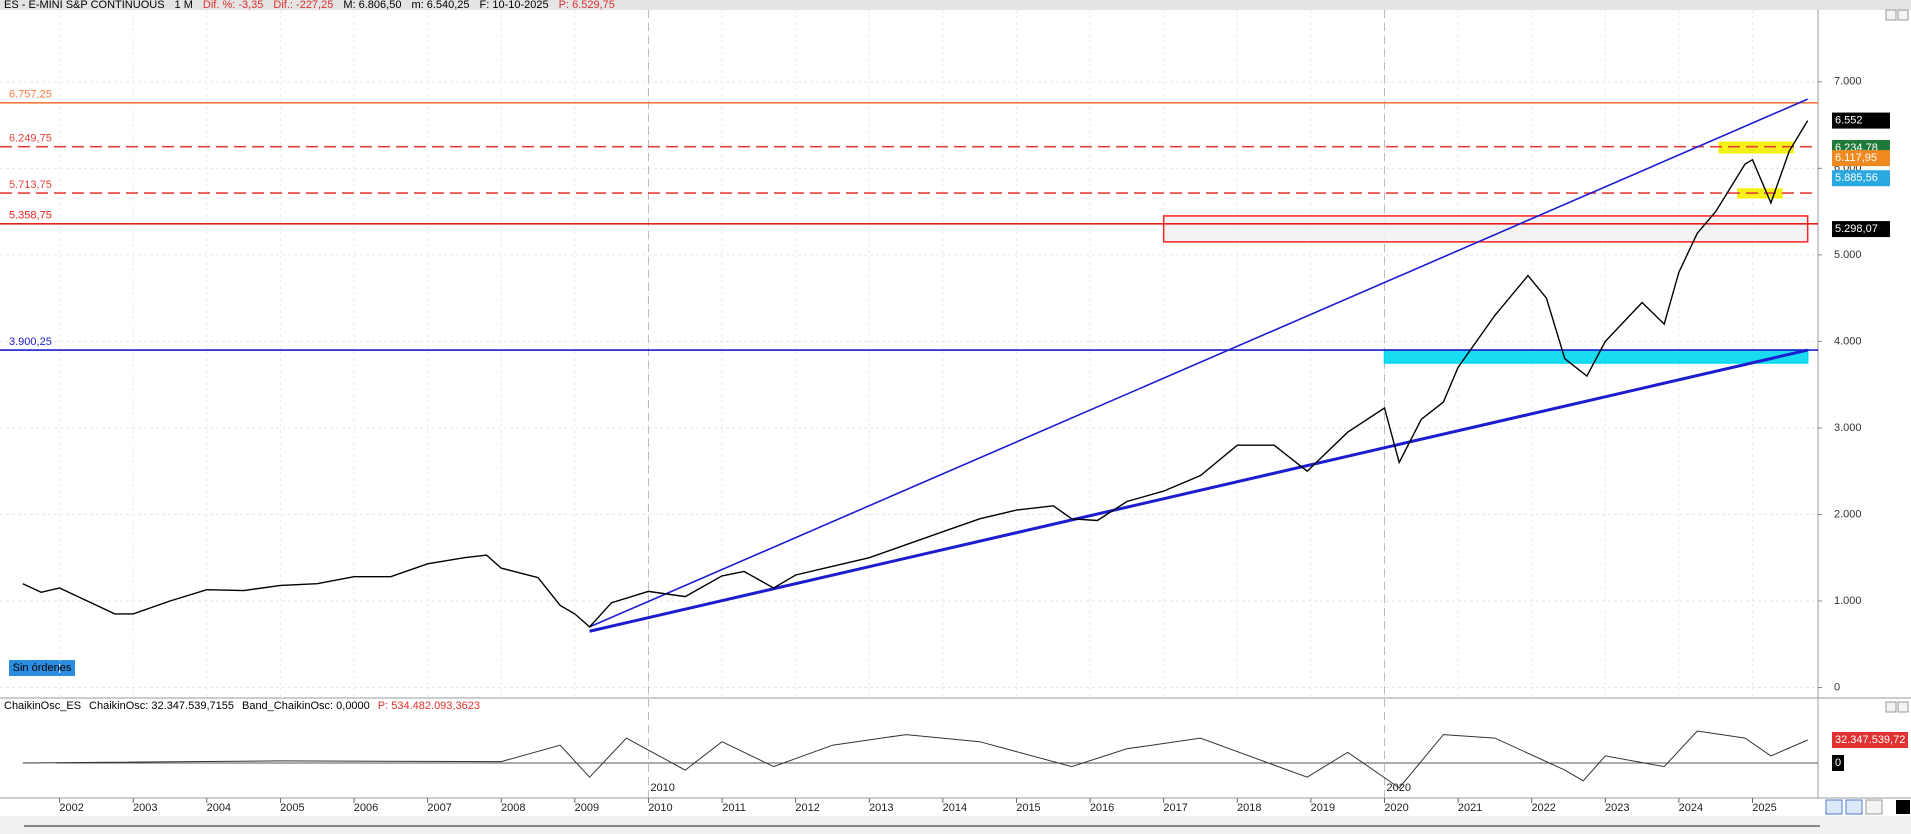 This screenshot has height=834, width=1911. I want to click on x-tick-label: 2020, so click(1396, 808).